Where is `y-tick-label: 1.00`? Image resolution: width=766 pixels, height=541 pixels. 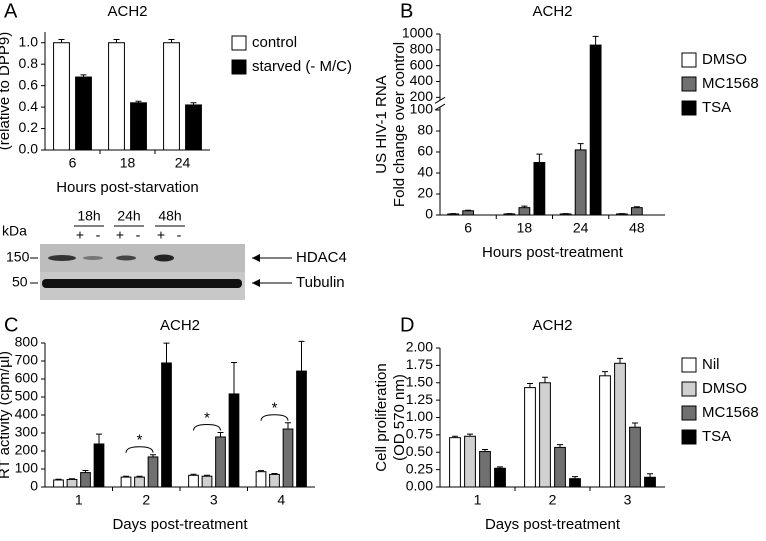
y-tick-label: 1.00 is located at coordinates (419, 416).